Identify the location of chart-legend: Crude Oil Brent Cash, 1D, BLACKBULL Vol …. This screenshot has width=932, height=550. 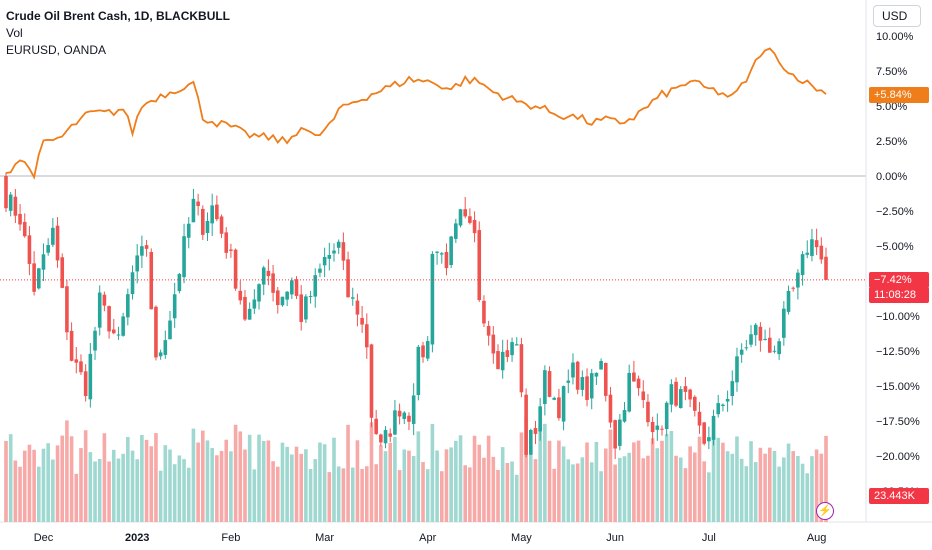
(118, 33).